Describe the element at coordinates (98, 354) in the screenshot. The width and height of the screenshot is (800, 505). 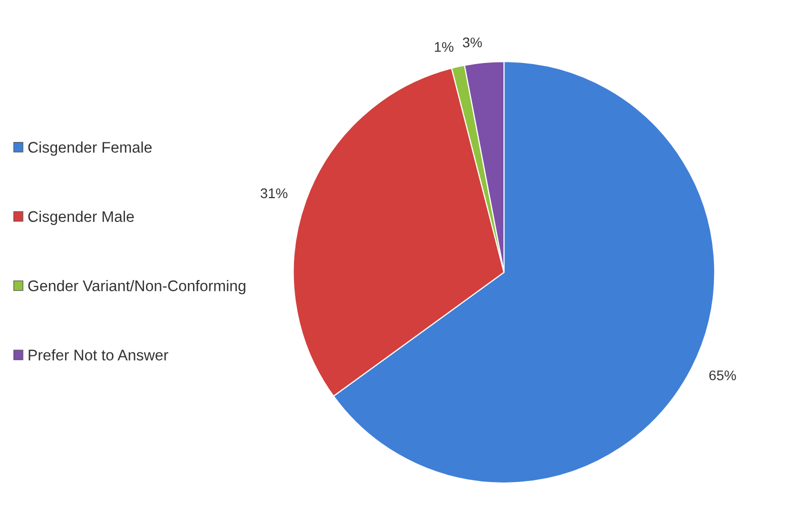
I see `legend-label: Prefer Not to Answer` at that location.